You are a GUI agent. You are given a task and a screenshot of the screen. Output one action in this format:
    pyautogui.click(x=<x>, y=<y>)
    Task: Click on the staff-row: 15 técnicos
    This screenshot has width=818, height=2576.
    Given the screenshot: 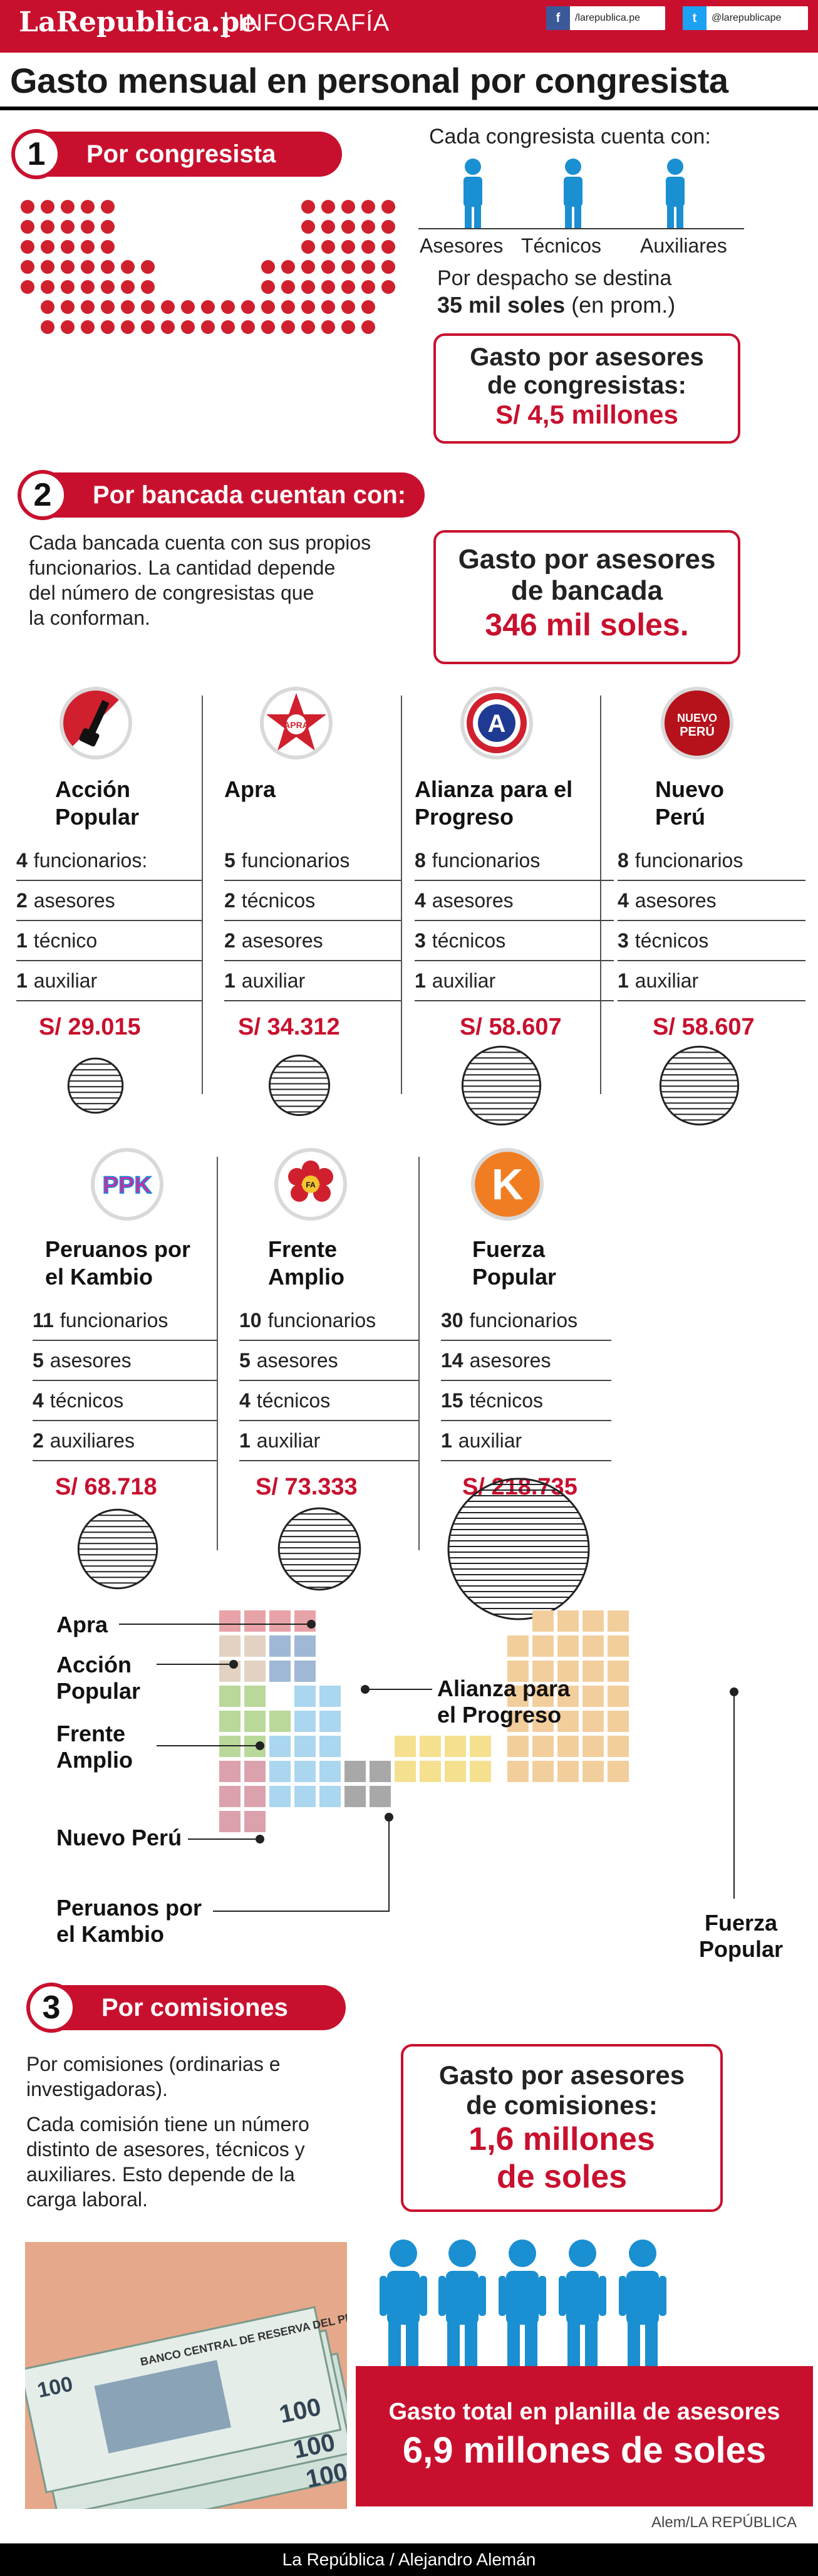 What is the action you would take?
    pyautogui.click(x=526, y=1401)
    